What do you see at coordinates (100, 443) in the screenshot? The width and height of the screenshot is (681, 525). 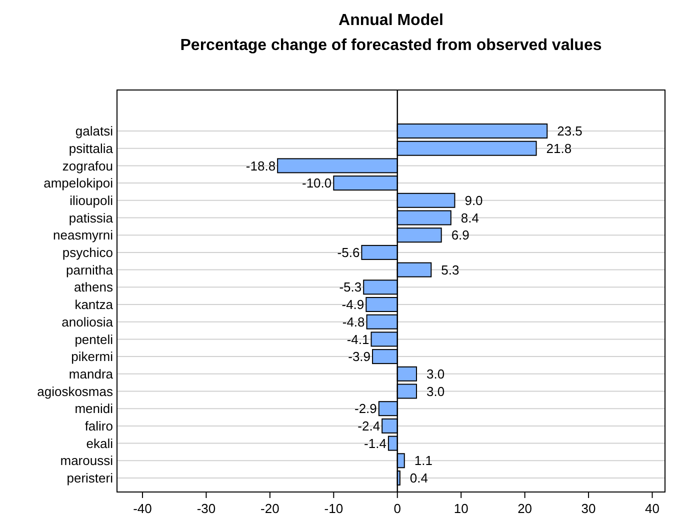 I see `y-tick-label: ekali` at bounding box center [100, 443].